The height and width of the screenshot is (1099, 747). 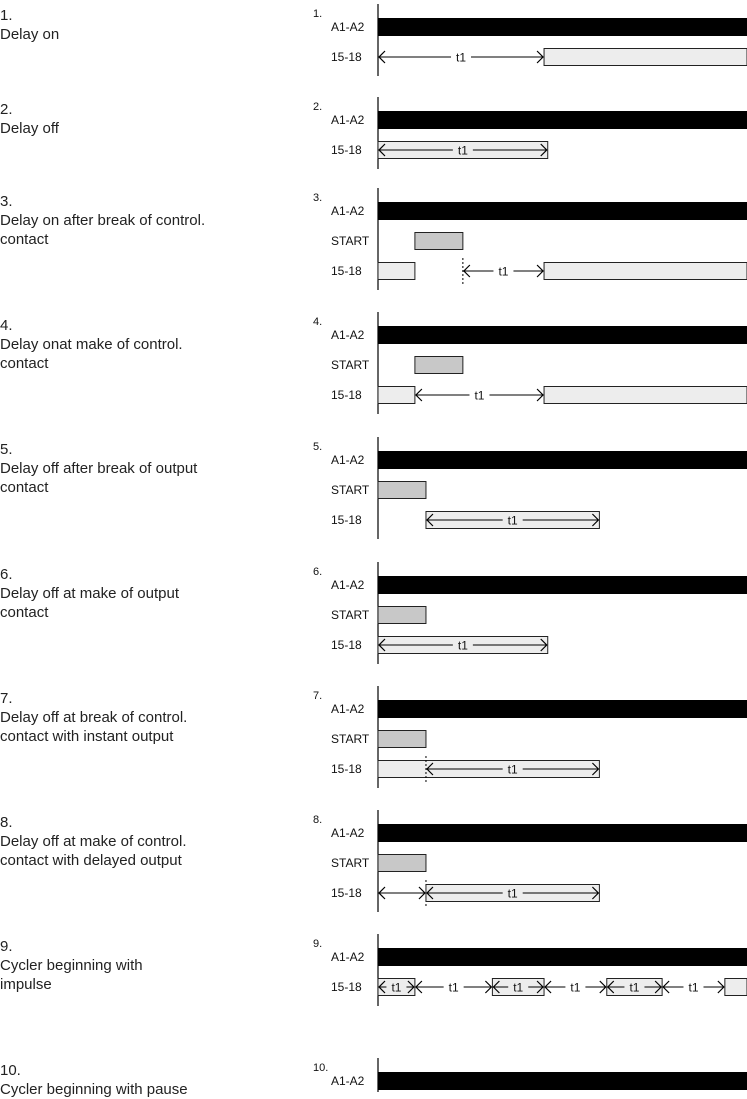 What do you see at coordinates (530, 133) in the screenshot?
I see `mode-diagram: 2. A1-A2 15-18 t1` at bounding box center [530, 133].